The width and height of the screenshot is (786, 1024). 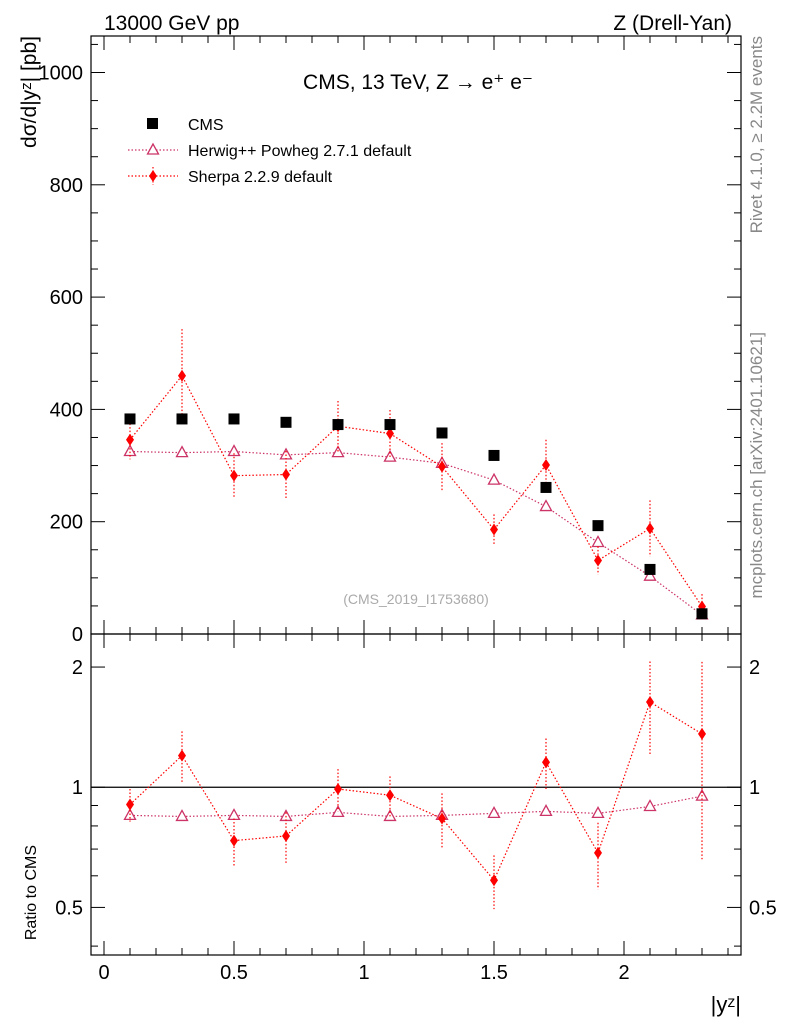 What do you see at coordinates (77, 635) in the screenshot?
I see `main-y-tick-label: 0` at bounding box center [77, 635].